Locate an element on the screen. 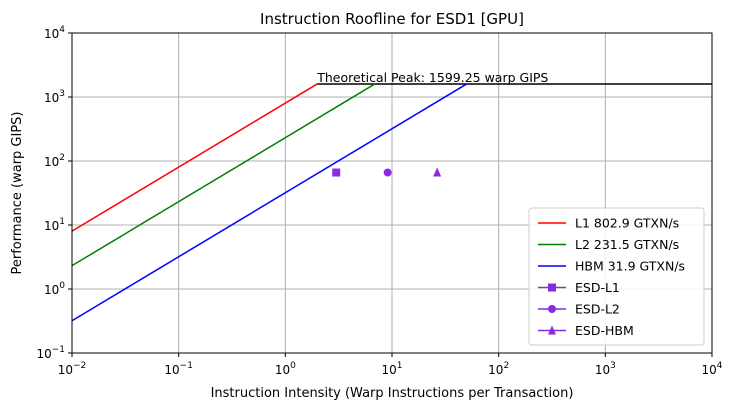  legend-label: L2 231.5 GTXN/s is located at coordinates (627, 244).